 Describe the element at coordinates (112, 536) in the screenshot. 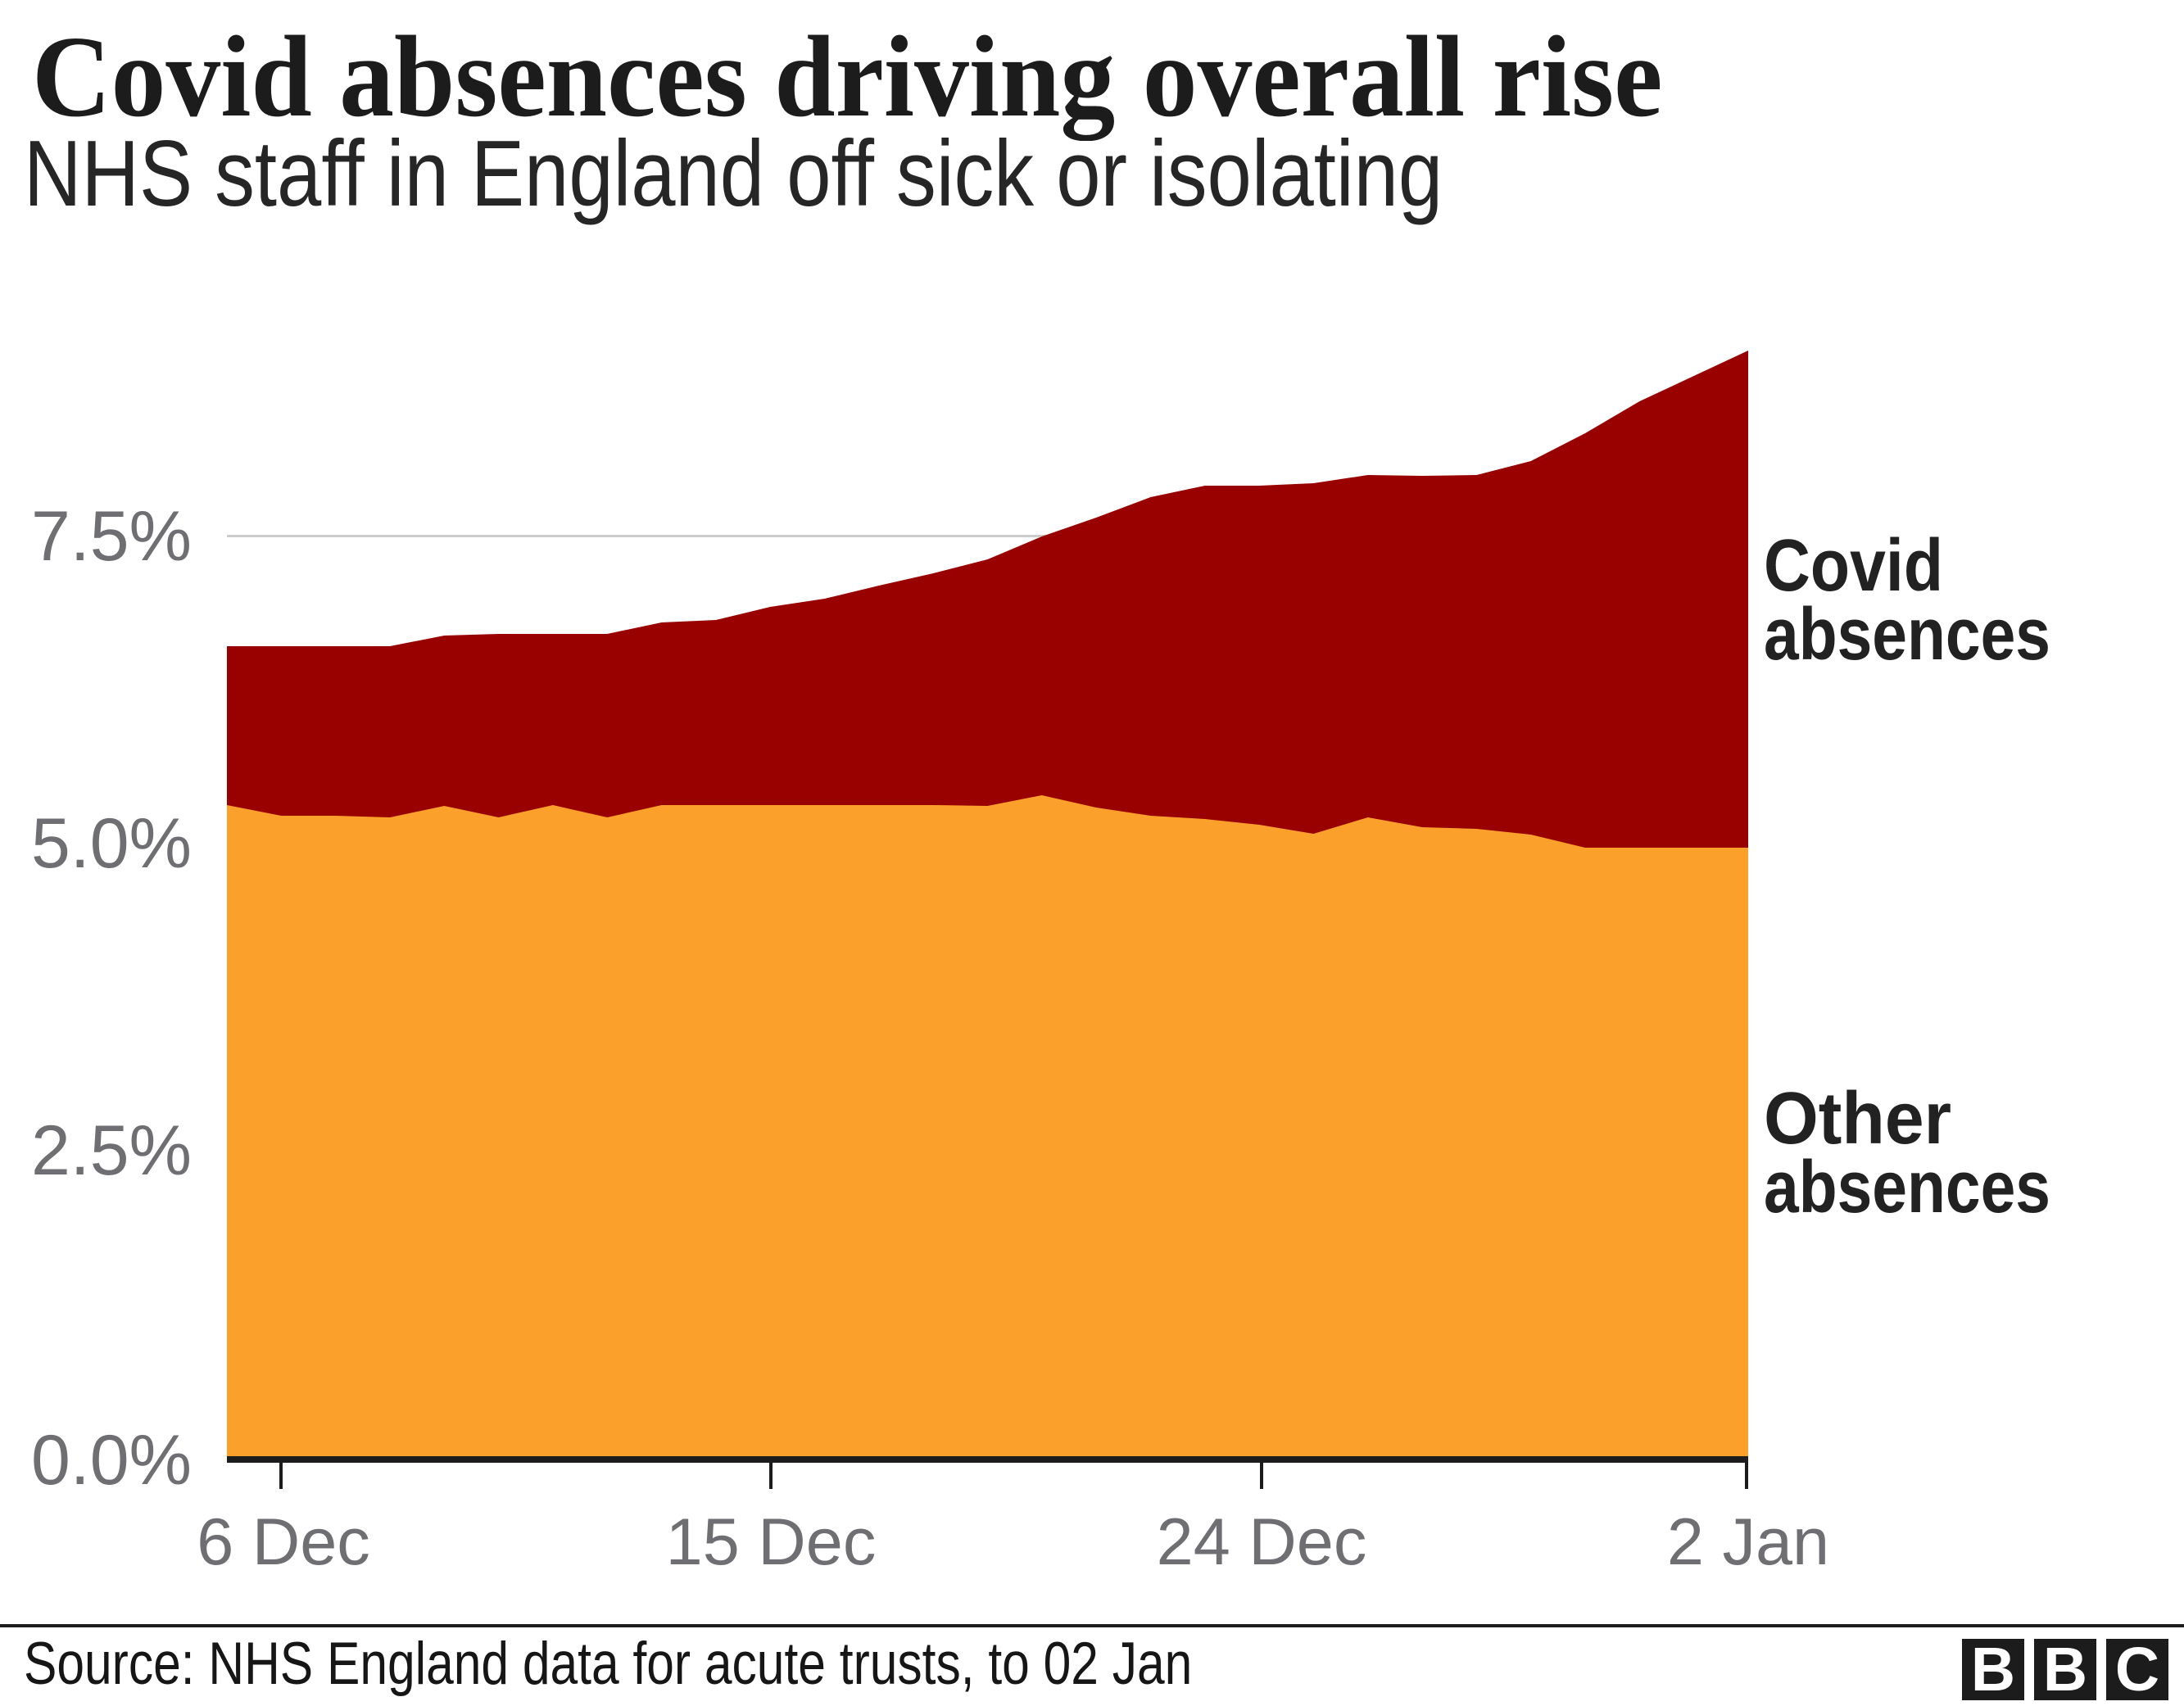

I see `svg-text: 7.5%` at that location.